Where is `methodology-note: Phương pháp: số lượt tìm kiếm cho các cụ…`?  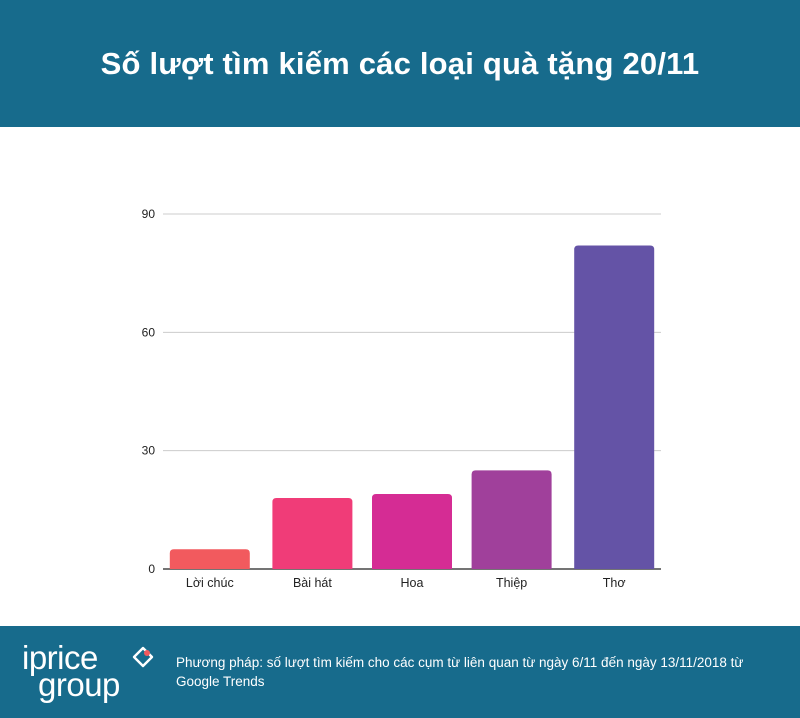 methodology-note: Phương pháp: số lượt tìm kiếm cho các cụ… is located at coordinates (460, 672).